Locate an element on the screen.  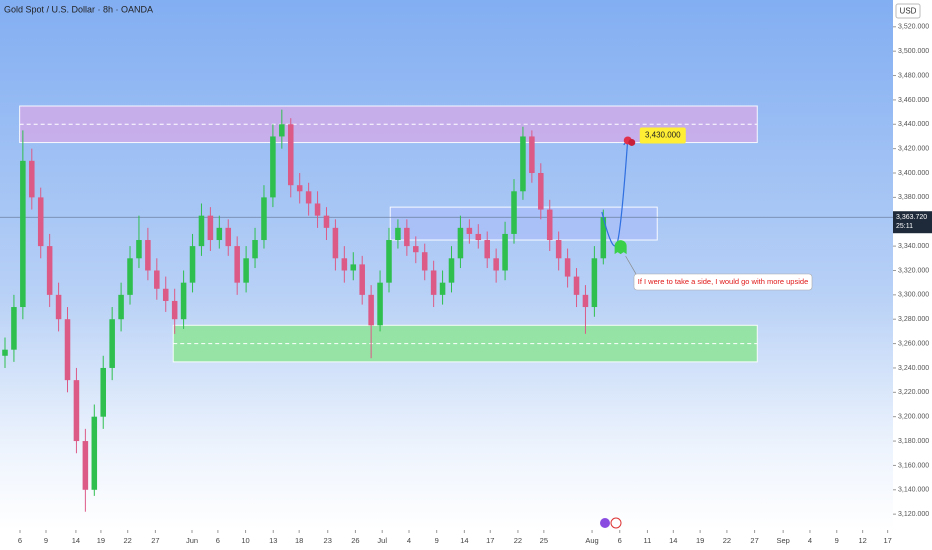
y-tick-label: 3,380.000 is located at coordinates (913, 197).